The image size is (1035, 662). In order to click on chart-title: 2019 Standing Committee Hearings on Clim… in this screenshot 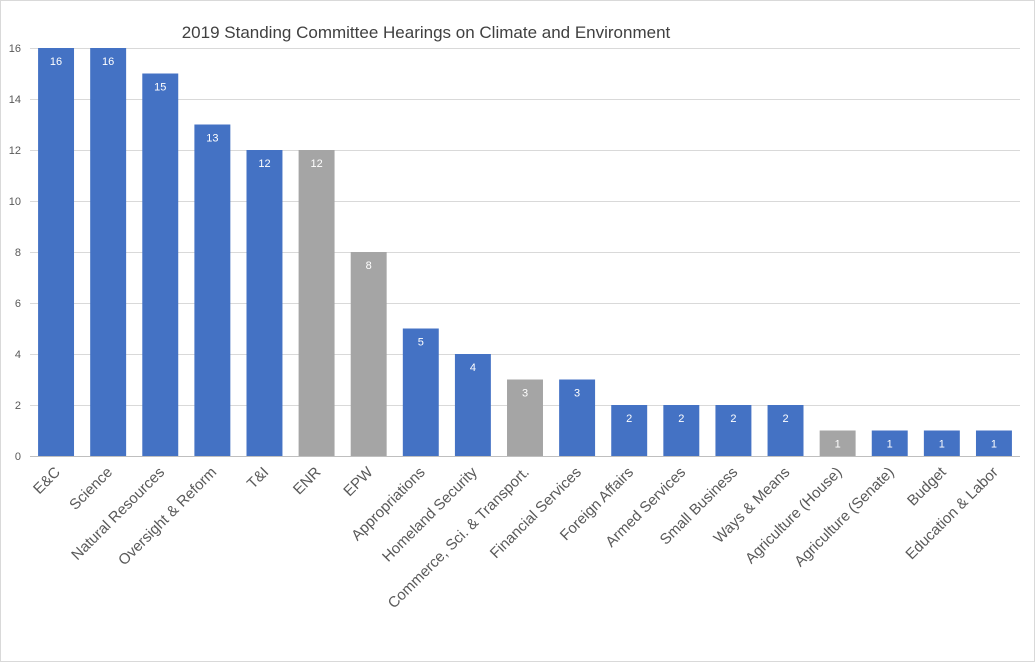, I will do `click(426, 32)`.